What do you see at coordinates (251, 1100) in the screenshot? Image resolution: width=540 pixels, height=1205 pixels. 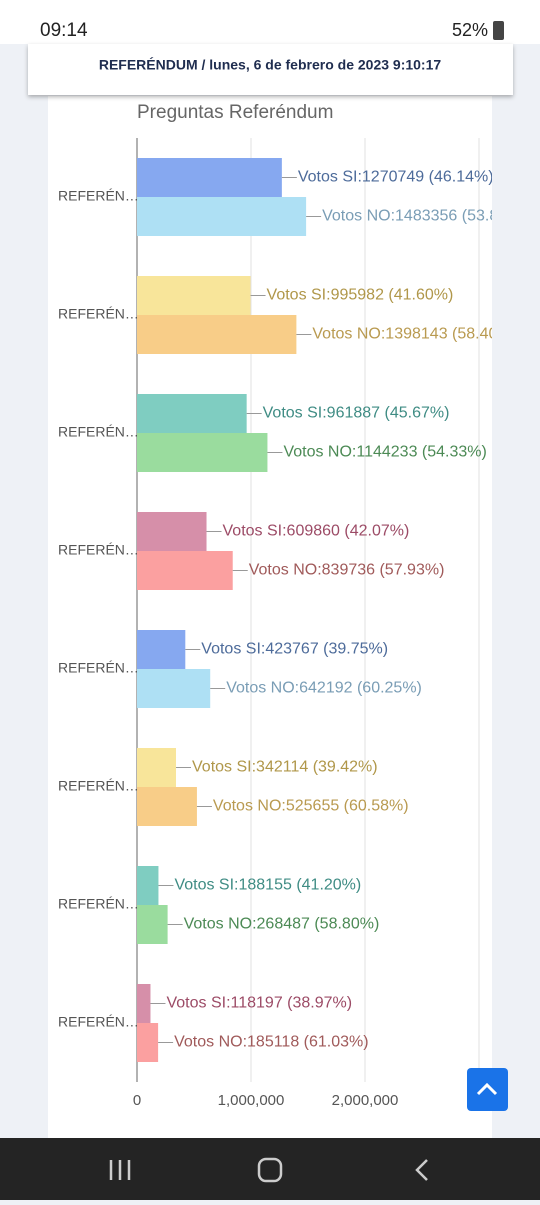 I see `x-tick-label: 1,000,000` at bounding box center [251, 1100].